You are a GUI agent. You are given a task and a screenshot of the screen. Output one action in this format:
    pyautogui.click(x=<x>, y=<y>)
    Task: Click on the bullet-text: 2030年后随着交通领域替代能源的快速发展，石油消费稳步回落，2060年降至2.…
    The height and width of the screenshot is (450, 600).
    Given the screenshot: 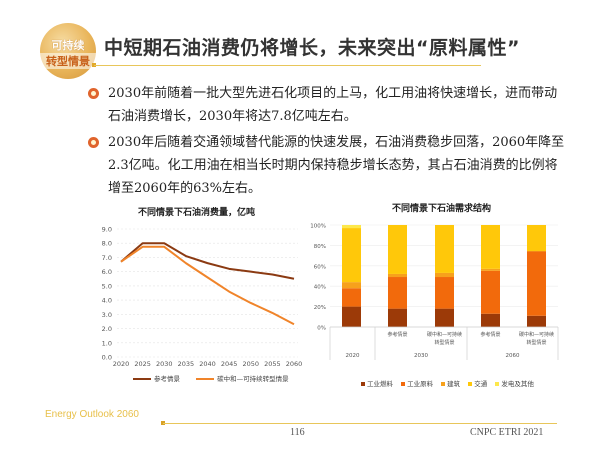 What is the action you would take?
    pyautogui.click(x=336, y=165)
    